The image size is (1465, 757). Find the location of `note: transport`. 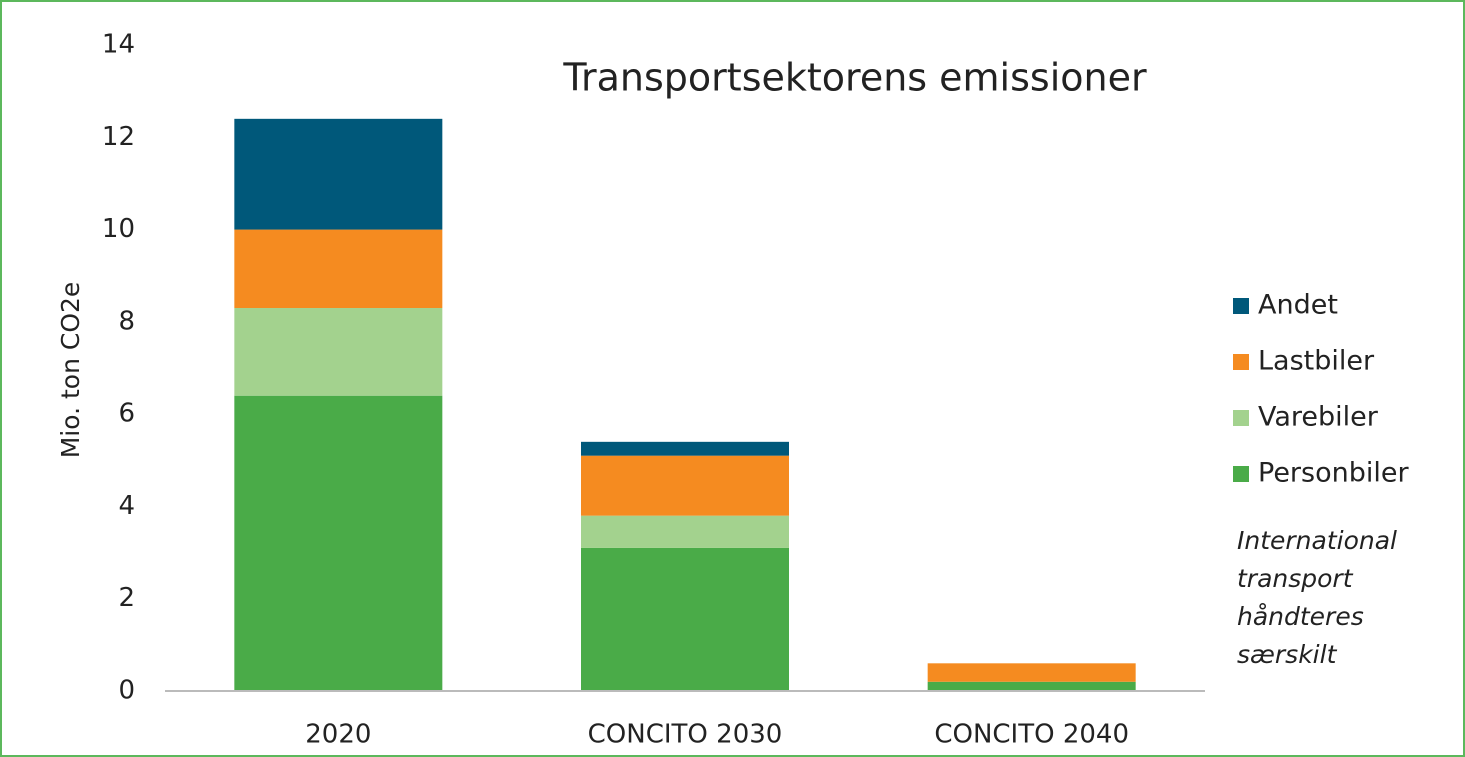

note: transport is located at coordinates (1295, 578).